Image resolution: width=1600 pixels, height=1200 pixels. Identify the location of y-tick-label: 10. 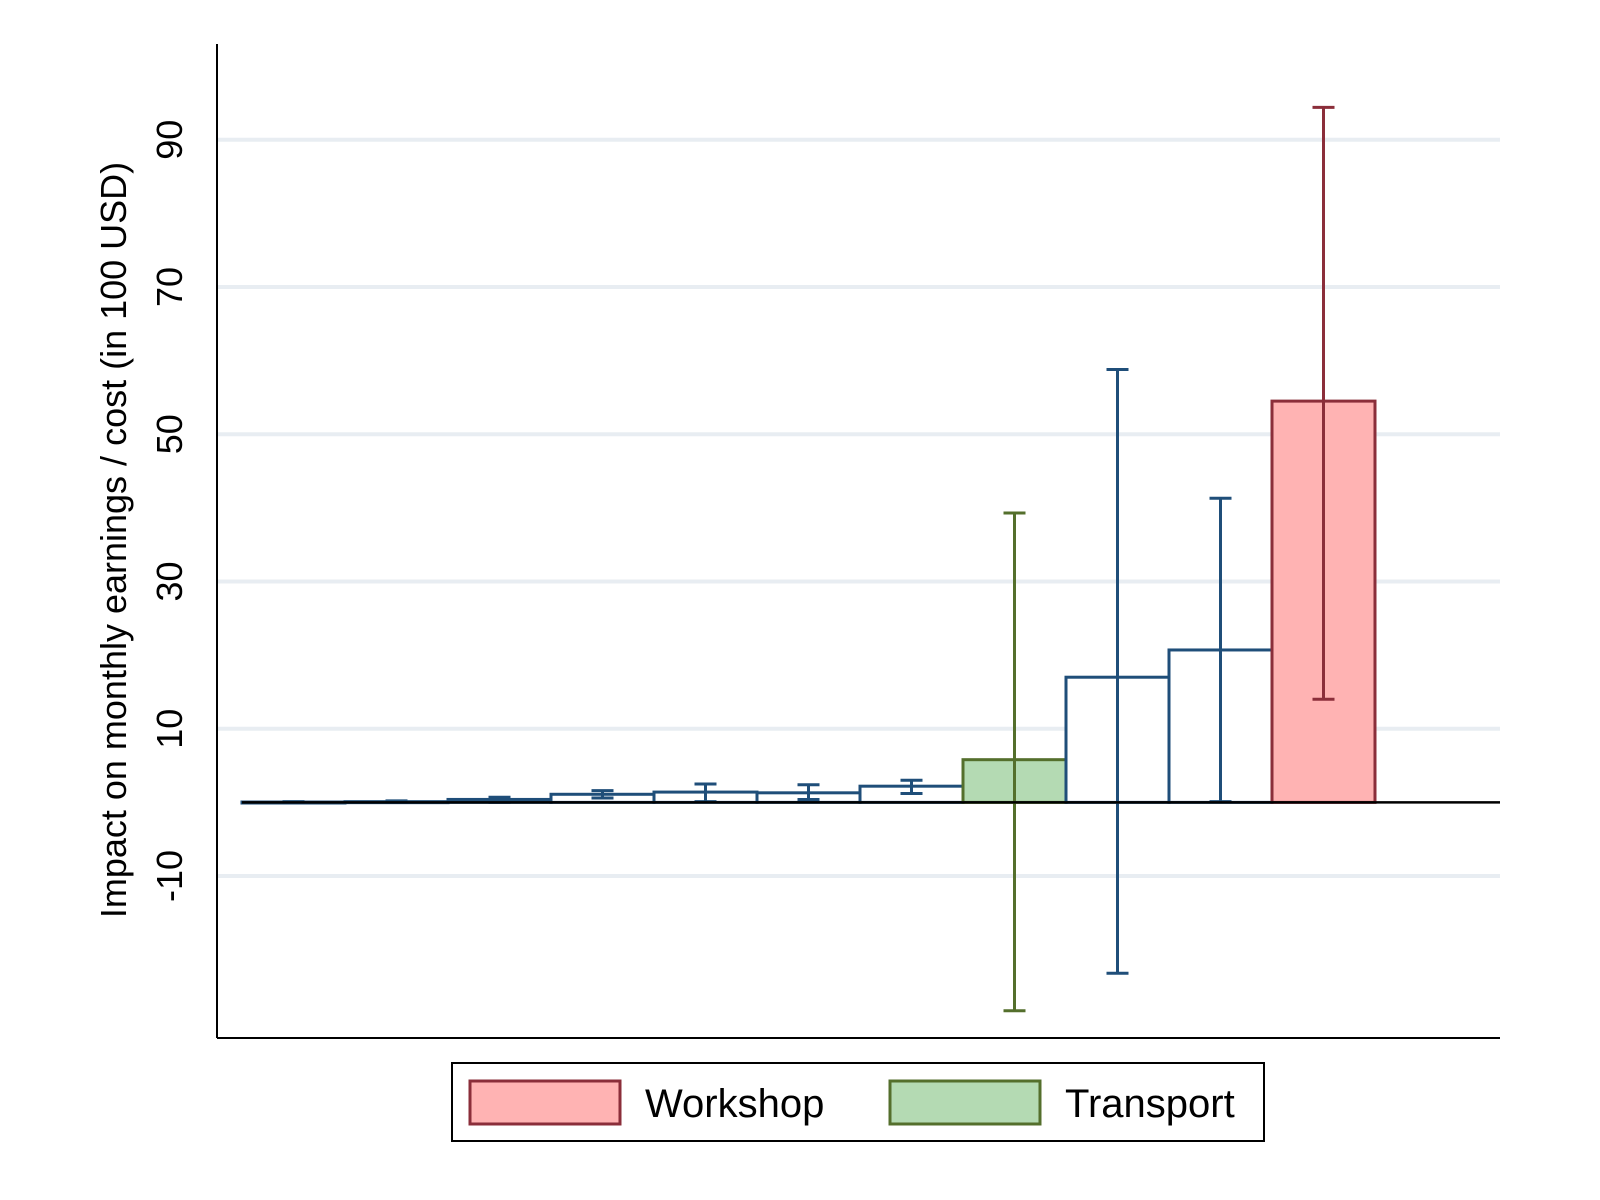
(169, 729).